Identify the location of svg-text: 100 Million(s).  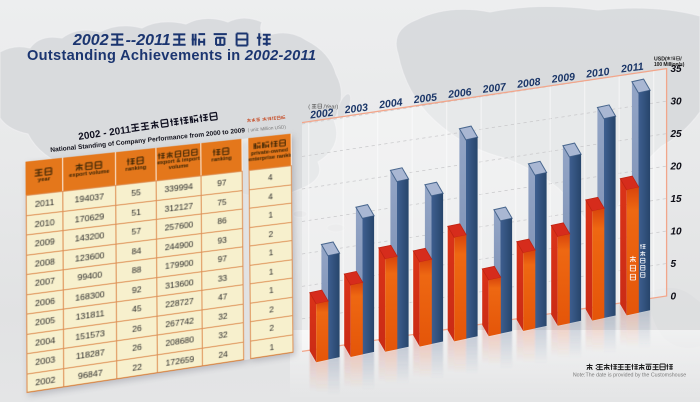
(669, 65).